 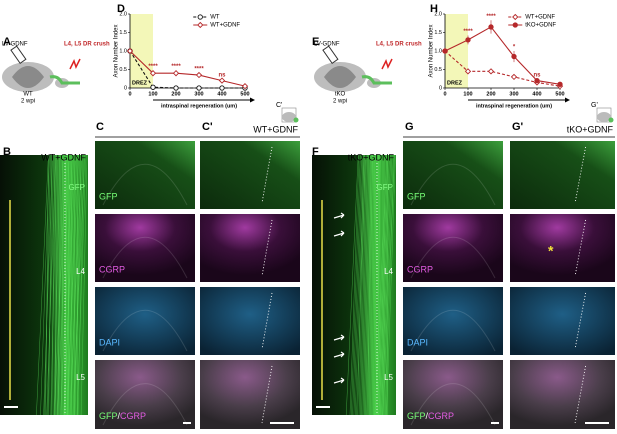 What do you see at coordinates (18, 54) in the screenshot?
I see `syringe` at bounding box center [18, 54].